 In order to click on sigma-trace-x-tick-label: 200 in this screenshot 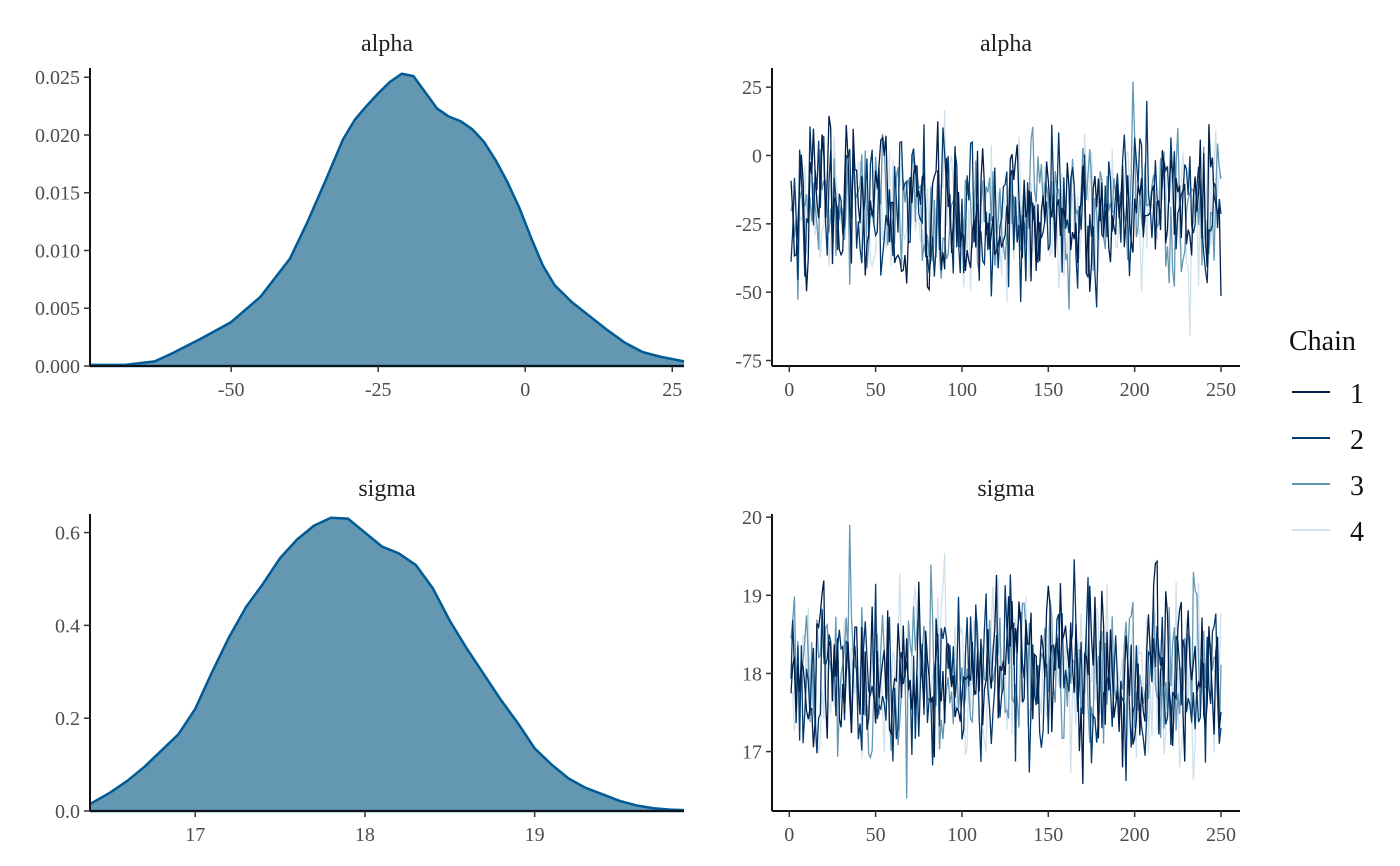, I will do `click(1135, 835)`.